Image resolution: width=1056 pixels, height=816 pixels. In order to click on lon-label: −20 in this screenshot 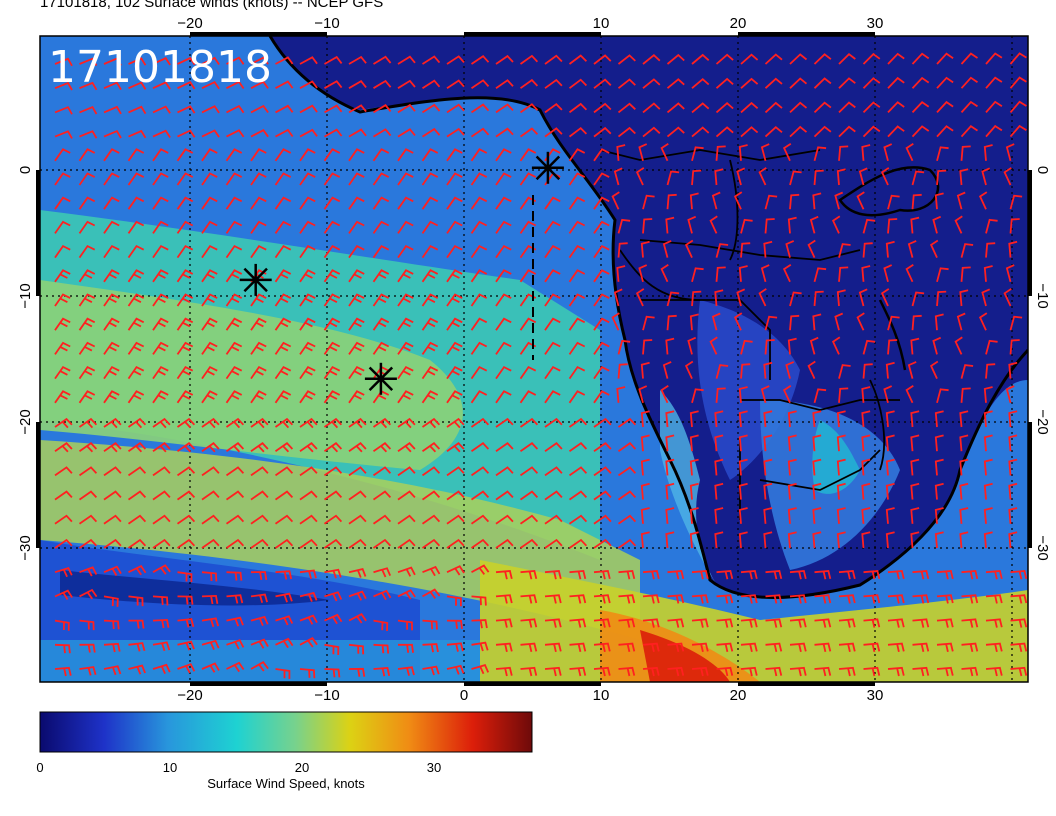, I will do `click(189, 23)`.